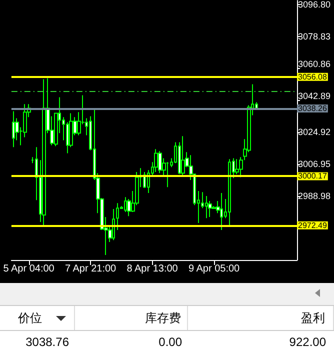 The width and height of the screenshot is (334, 351). What do you see at coordinates (314, 132) in the screenshot?
I see `y-tick-label: 3024.92` at bounding box center [314, 132].